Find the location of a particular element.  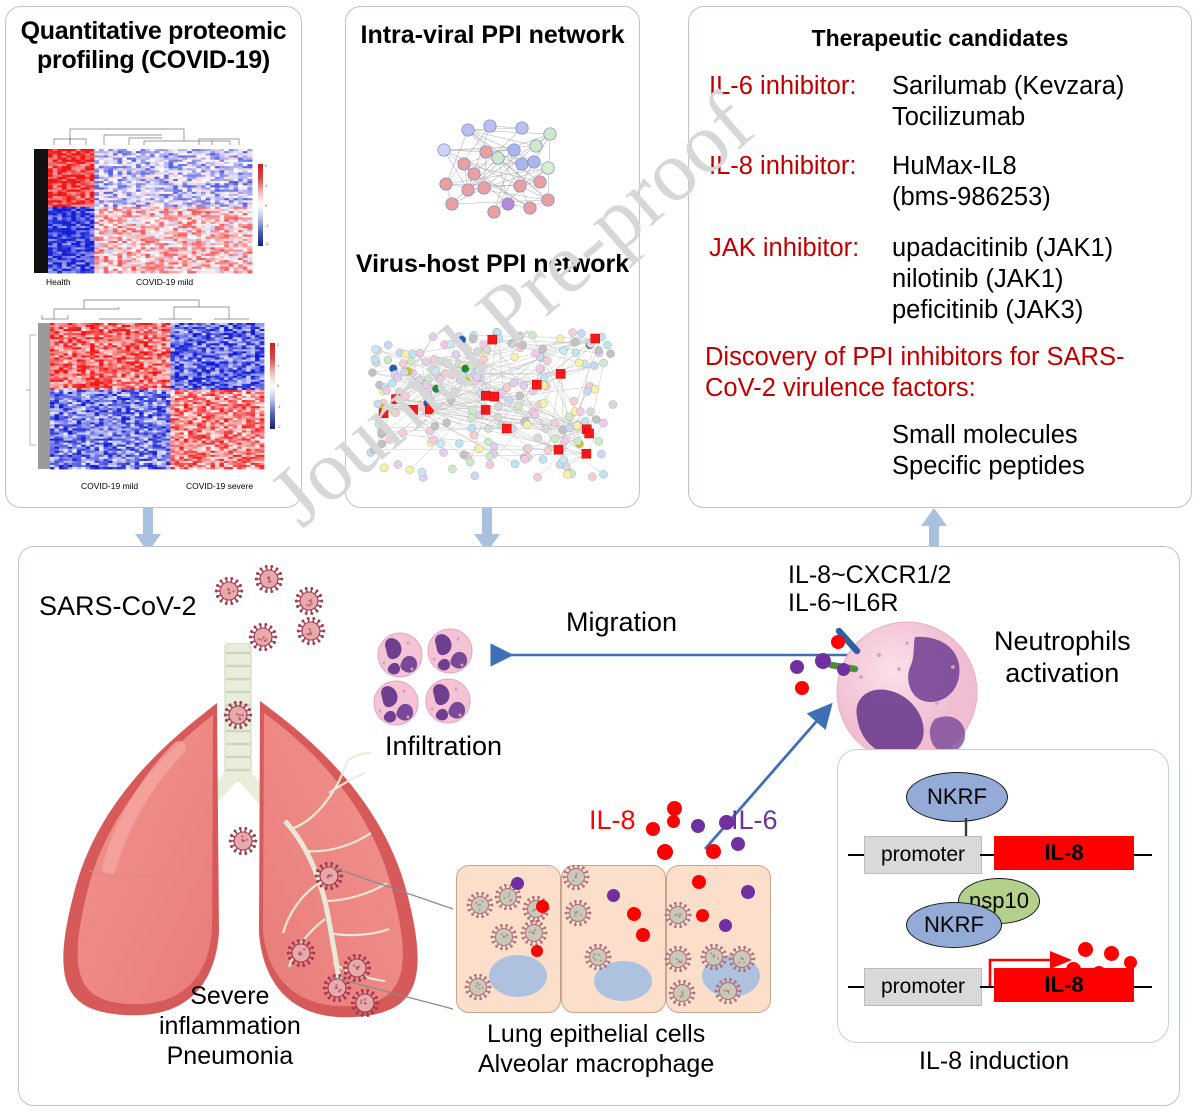

nkrf-ellipse-top: NKRF is located at coordinates (957, 797).